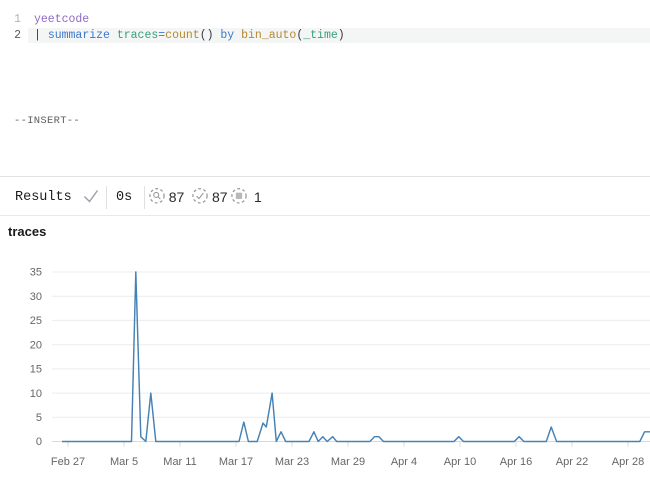 The height and width of the screenshot is (487, 650). I want to click on svg-text: Apr 28, so click(628, 462).